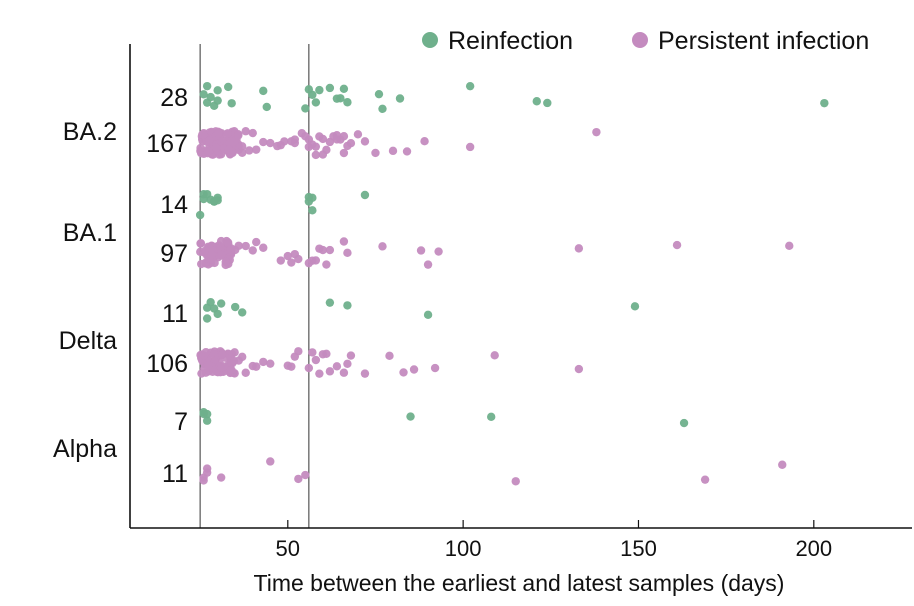  Describe the element at coordinates (813, 548) in the screenshot. I see `x-tick-label: 200` at that location.